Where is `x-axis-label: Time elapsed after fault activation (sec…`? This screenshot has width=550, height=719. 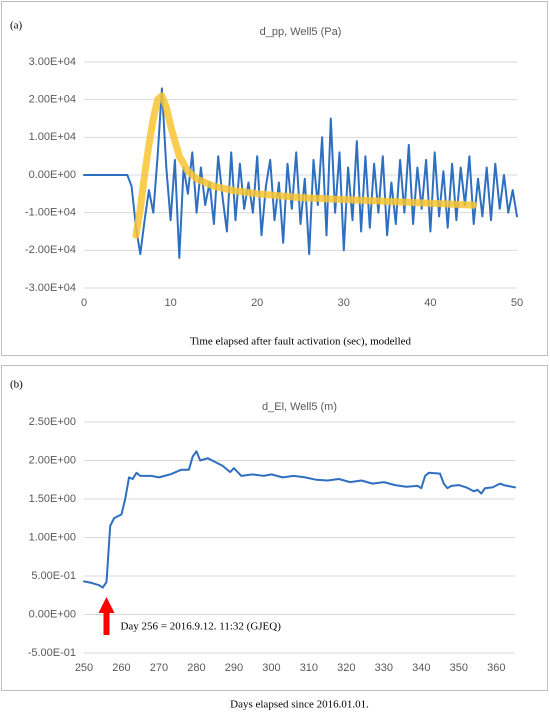
x-axis-label: Time elapsed after fault activation (sec… is located at coordinates (301, 342).